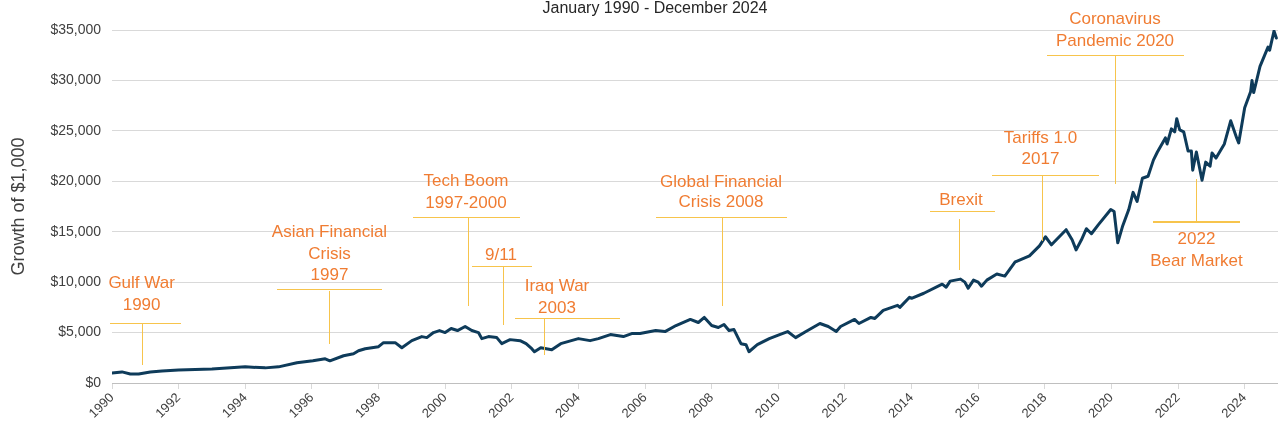  What do you see at coordinates (466, 191) in the screenshot?
I see `annotation: Tech Boom 1997-2000` at bounding box center [466, 191].